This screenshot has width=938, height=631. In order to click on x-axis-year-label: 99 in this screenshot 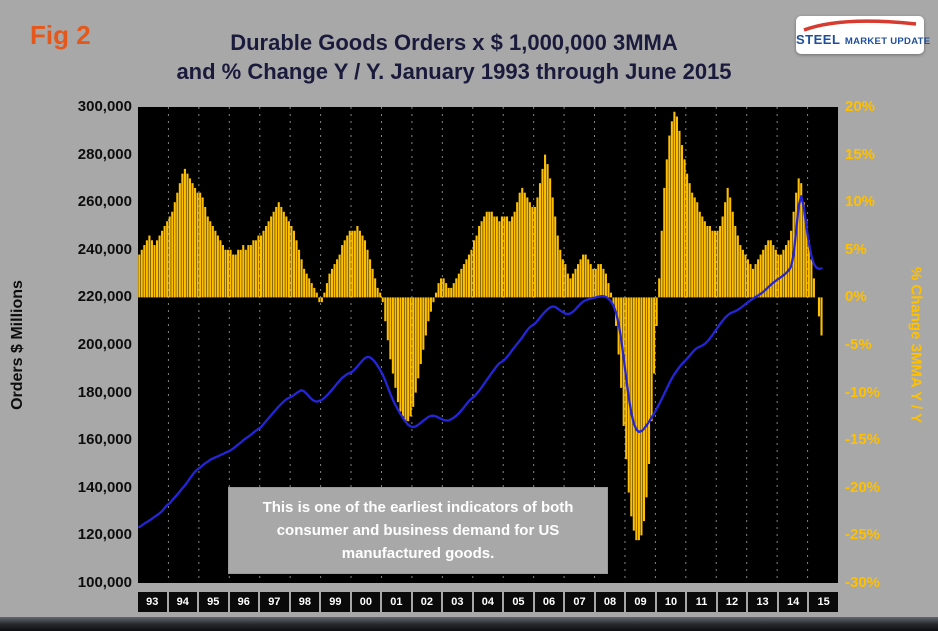, I will do `click(335, 602)`.